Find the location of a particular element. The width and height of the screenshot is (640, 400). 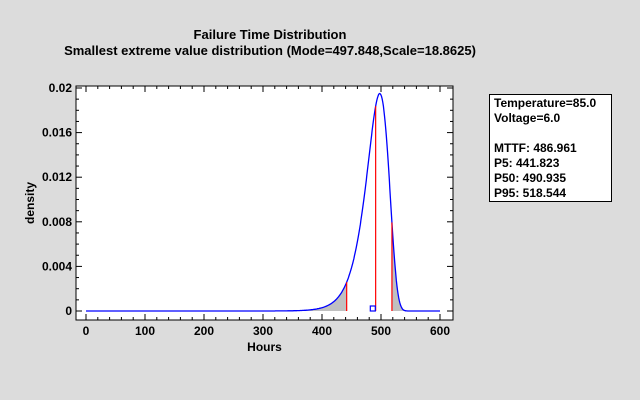

upper-tail-shade is located at coordinates (415, 266).